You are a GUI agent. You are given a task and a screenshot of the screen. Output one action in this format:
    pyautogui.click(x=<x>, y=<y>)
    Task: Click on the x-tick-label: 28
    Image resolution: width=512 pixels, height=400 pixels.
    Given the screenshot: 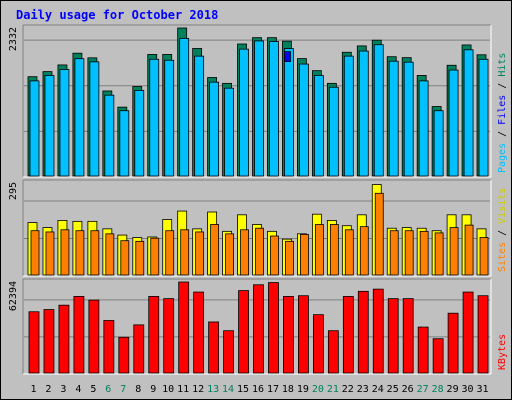 What is the action you would take?
    pyautogui.click(x=438, y=389)
    